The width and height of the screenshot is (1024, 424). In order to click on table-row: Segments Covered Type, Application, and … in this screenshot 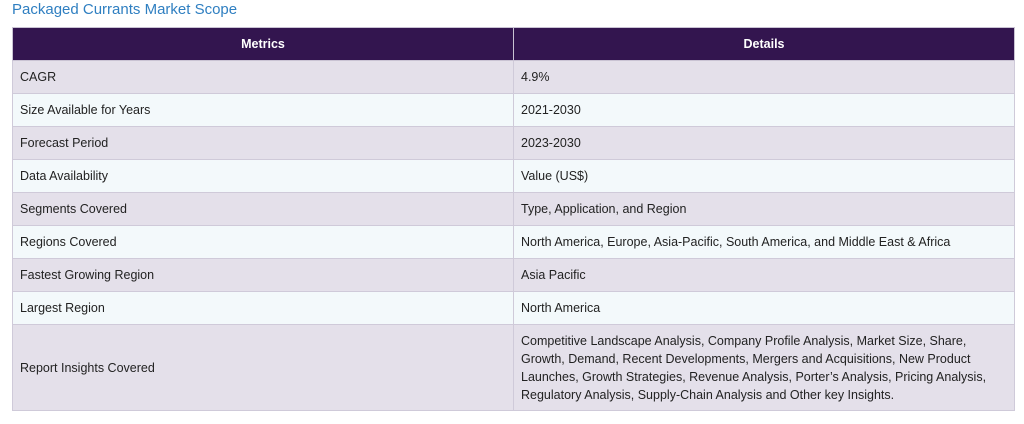, I will do `click(513, 209)`.